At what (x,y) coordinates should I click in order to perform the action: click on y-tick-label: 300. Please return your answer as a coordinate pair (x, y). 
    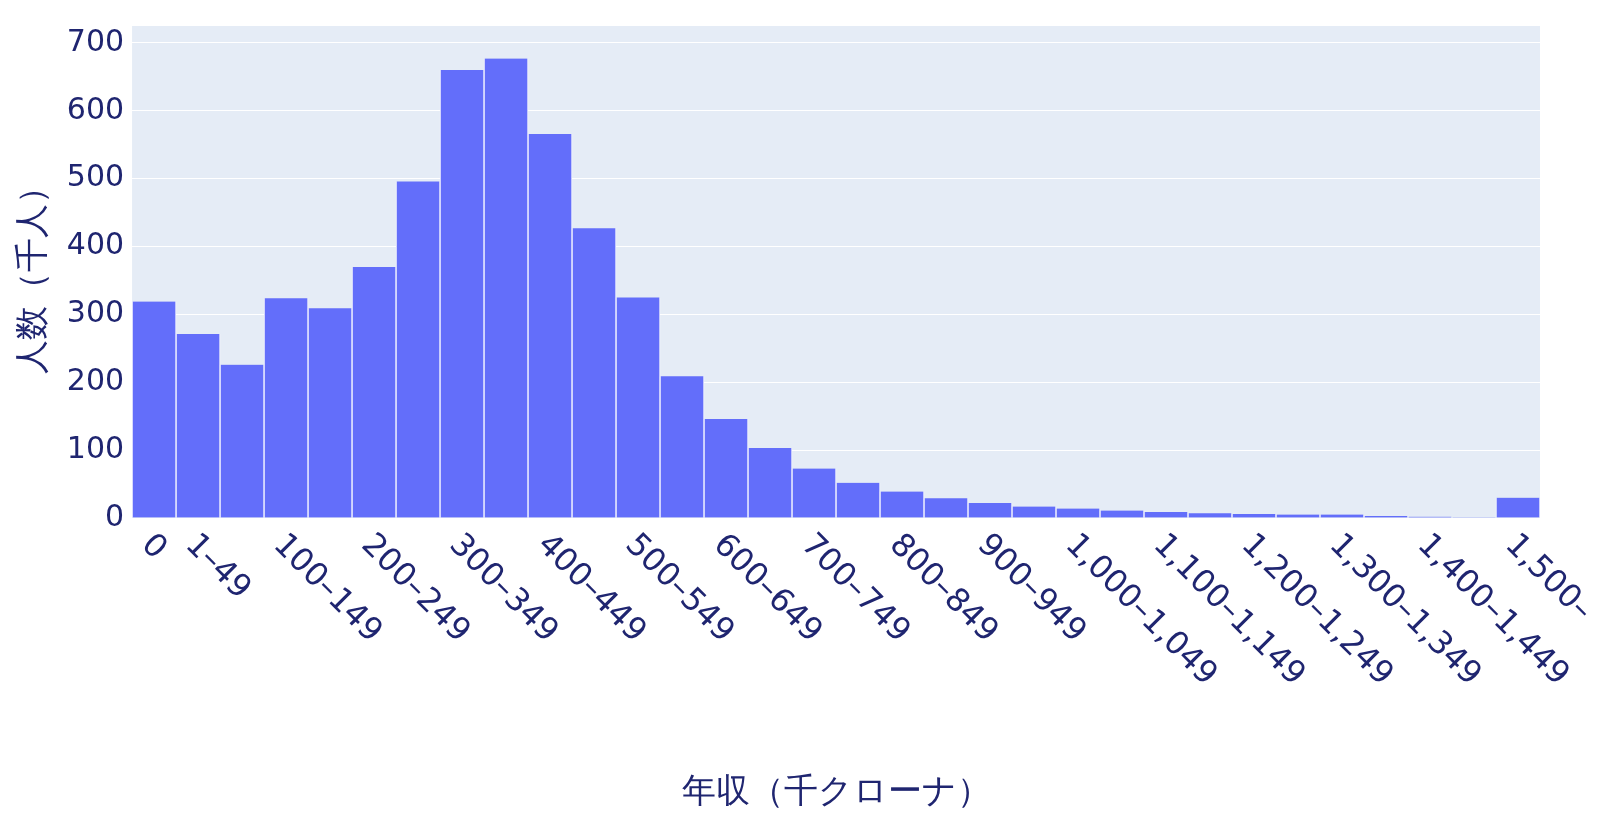
    Looking at the image, I should click on (95, 312).